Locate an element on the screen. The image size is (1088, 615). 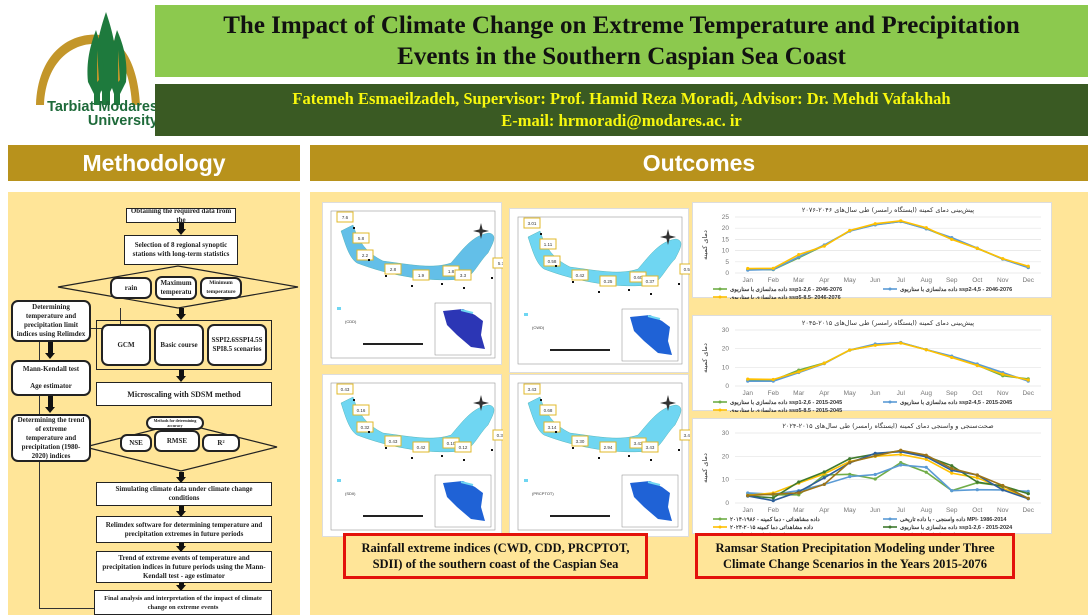
x-tick-label: May is located at coordinates (850, 393).